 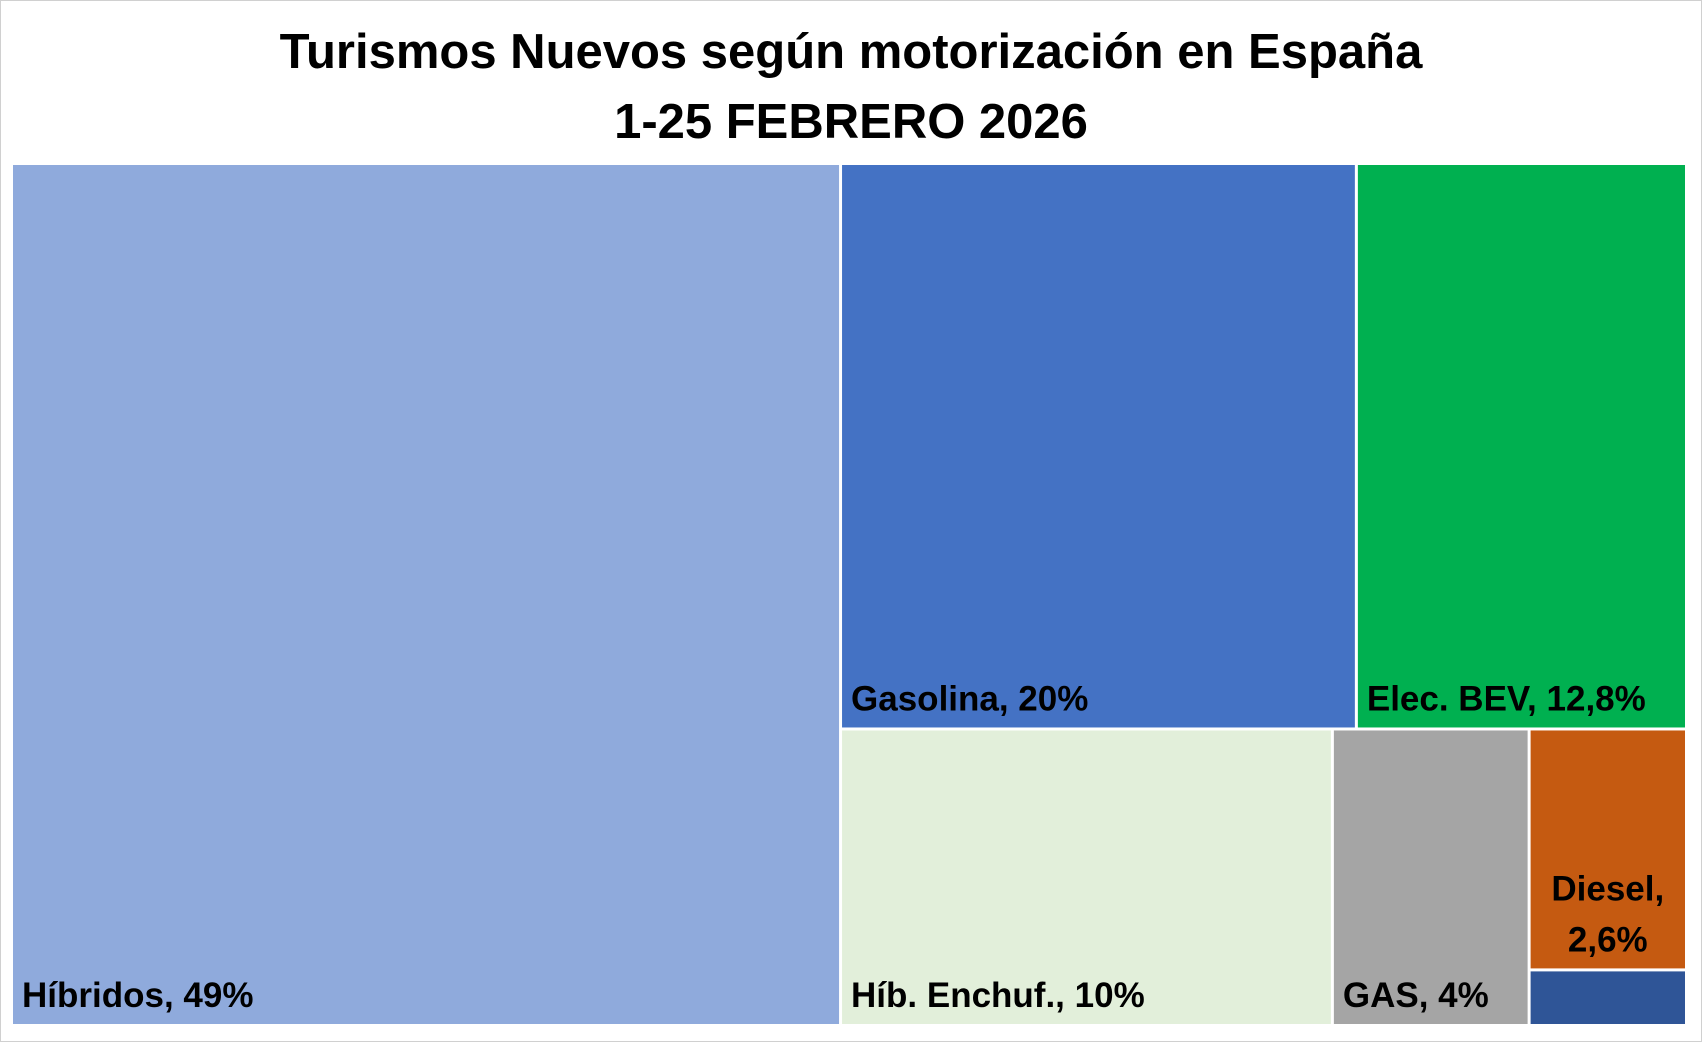 What do you see at coordinates (1086, 877) in the screenshot?
I see `tile-hib-enchuf` at bounding box center [1086, 877].